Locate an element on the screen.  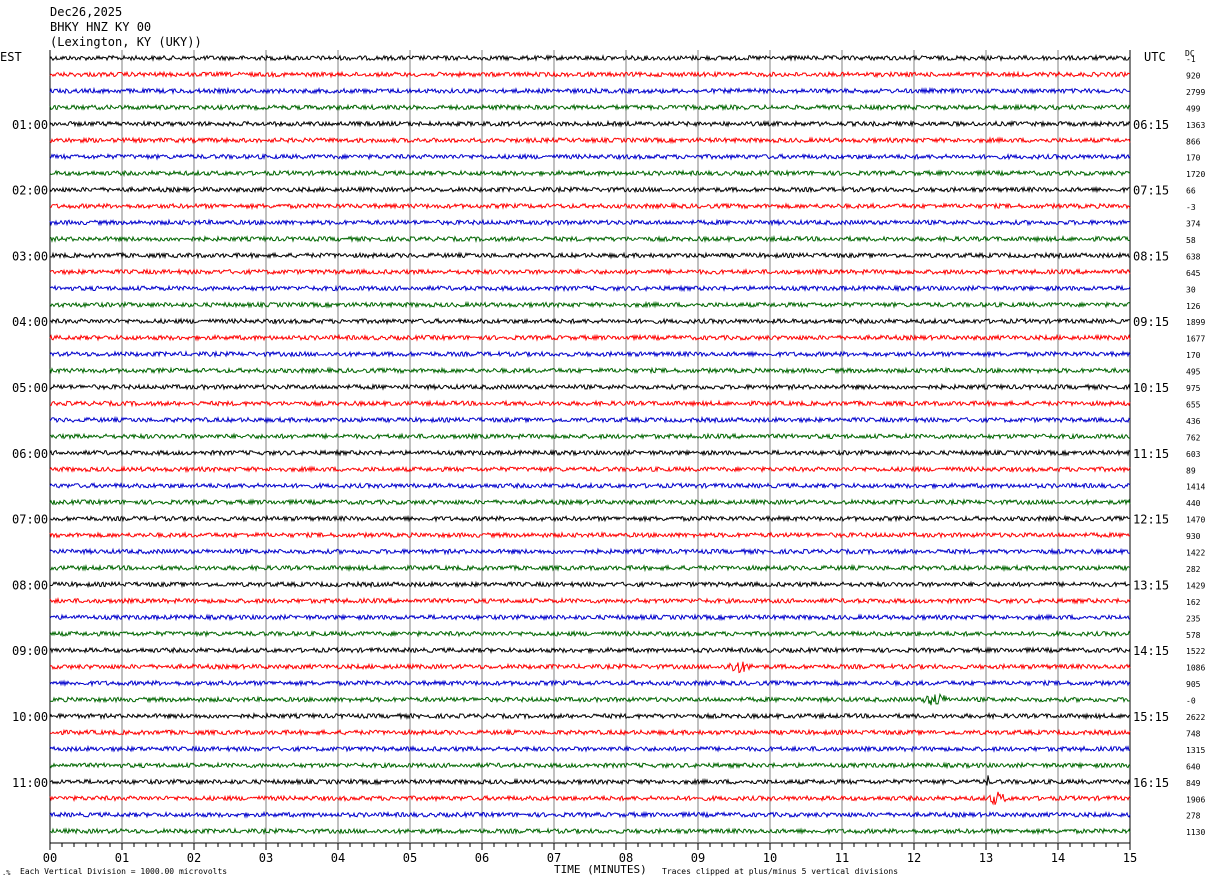
dc-offset-label: 1522 is located at coordinates (1195, 651).